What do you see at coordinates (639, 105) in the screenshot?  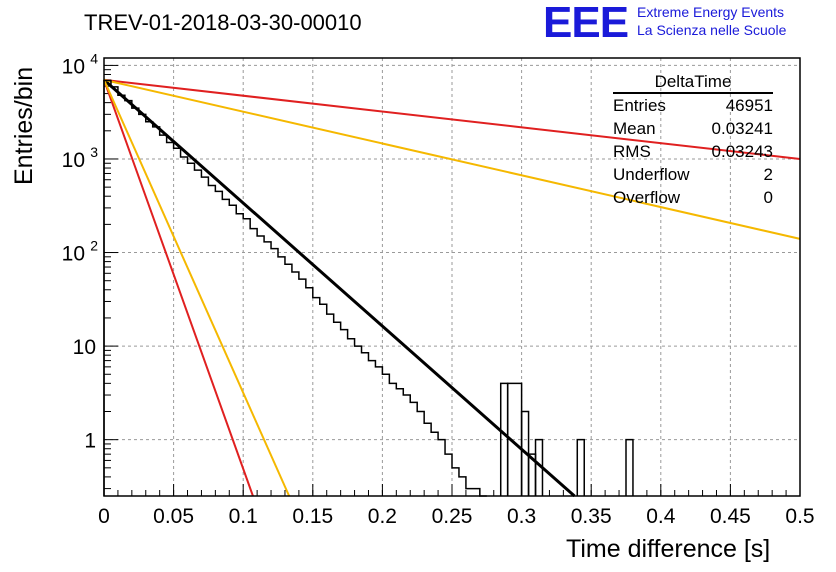 I see `stats-label: Entries` at bounding box center [639, 105].